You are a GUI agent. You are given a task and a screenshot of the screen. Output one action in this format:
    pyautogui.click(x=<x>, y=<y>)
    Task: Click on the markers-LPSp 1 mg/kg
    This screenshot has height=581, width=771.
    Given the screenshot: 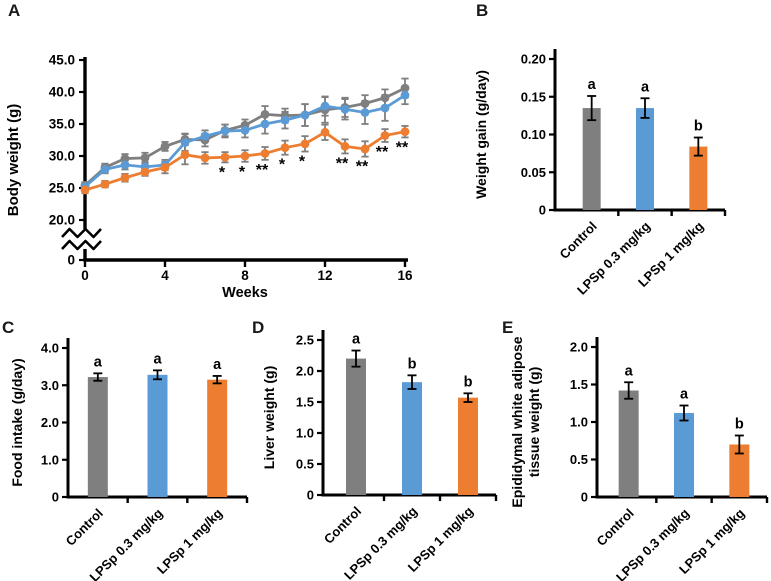 What is the action you would take?
    pyautogui.click(x=245, y=161)
    